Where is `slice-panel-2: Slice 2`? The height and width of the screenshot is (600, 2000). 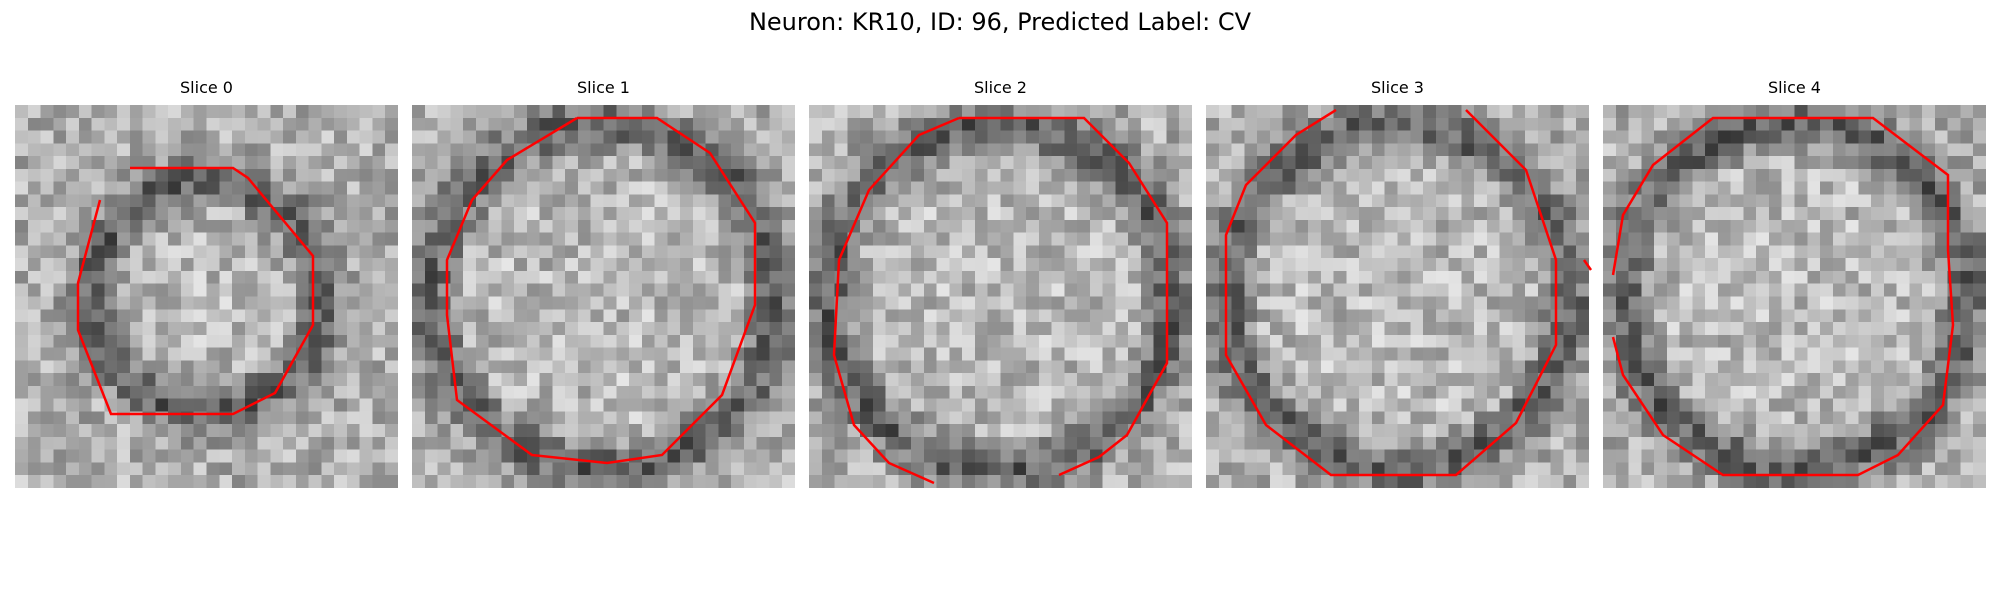 slice-panel-2: Slice 2 is located at coordinates (1000, 283).